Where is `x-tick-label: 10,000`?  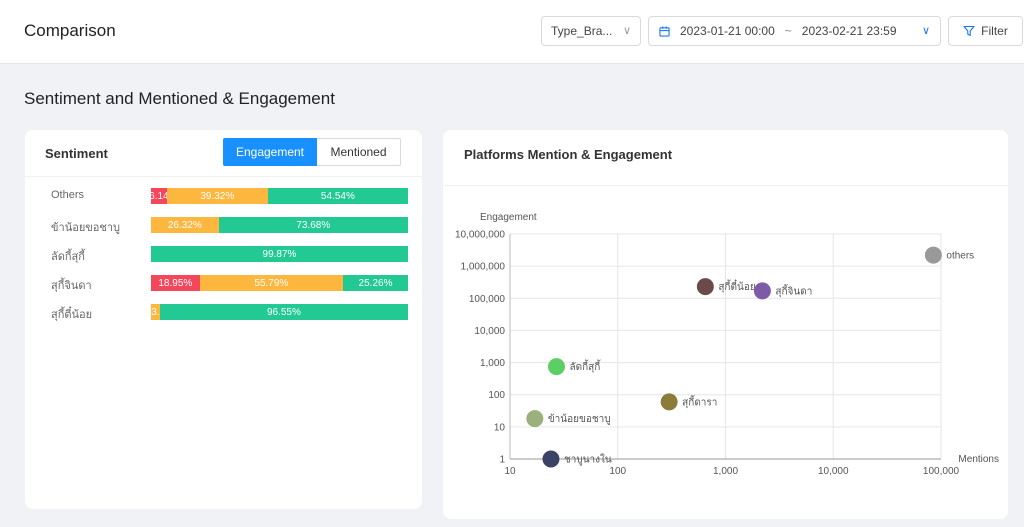 x-tick-label: 10,000 is located at coordinates (833, 471).